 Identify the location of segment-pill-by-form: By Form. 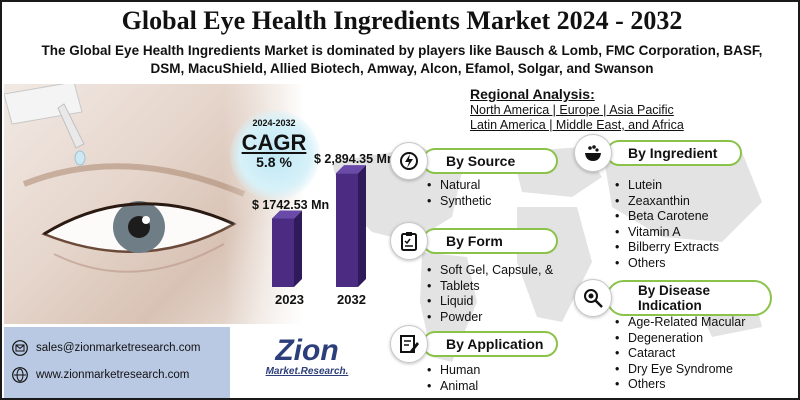
(490, 241).